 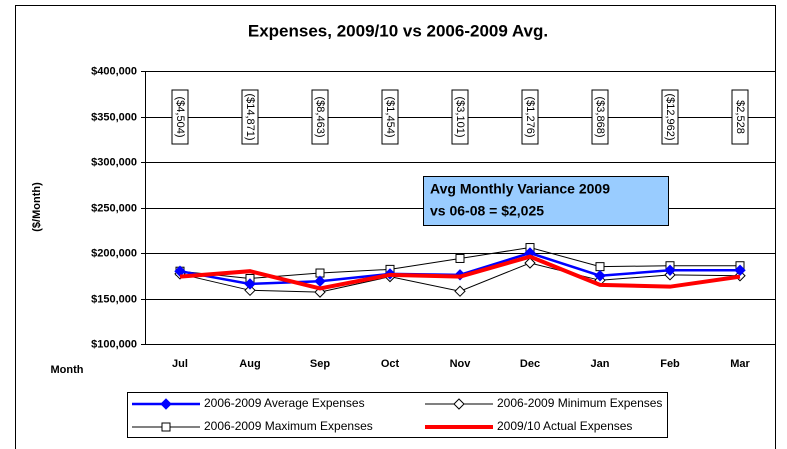 What do you see at coordinates (67, 370) in the screenshot?
I see `x-axis-title: Month` at bounding box center [67, 370].